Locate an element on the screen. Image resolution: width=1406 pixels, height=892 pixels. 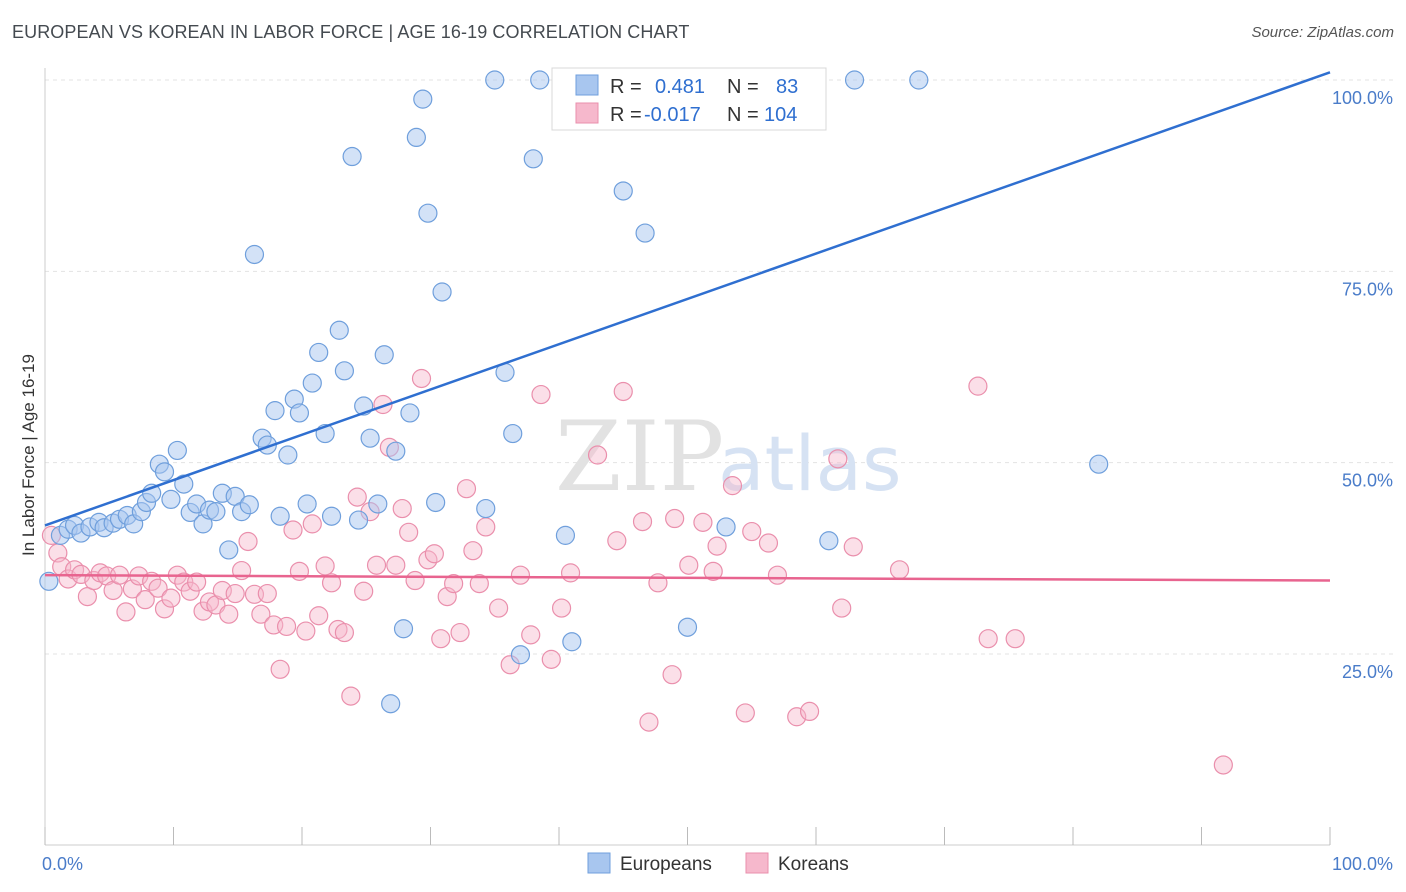
europeans-r-value: 0.481 is located at coordinates (680, 87).